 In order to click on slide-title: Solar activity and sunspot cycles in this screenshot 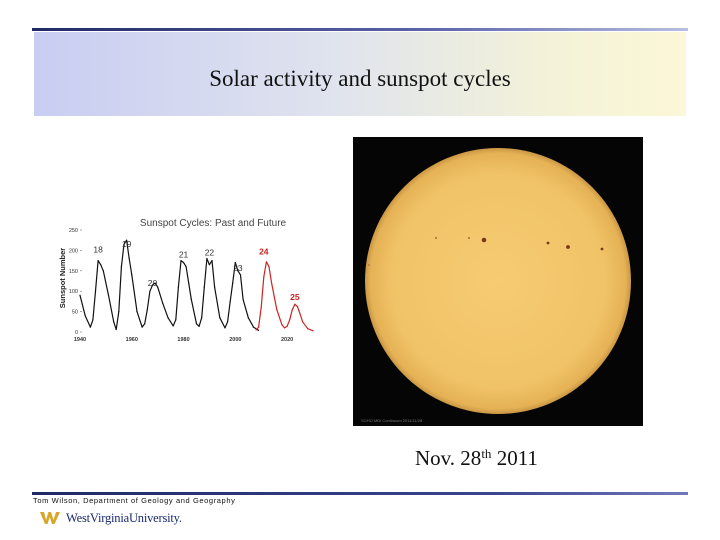, I will do `click(360, 78)`.